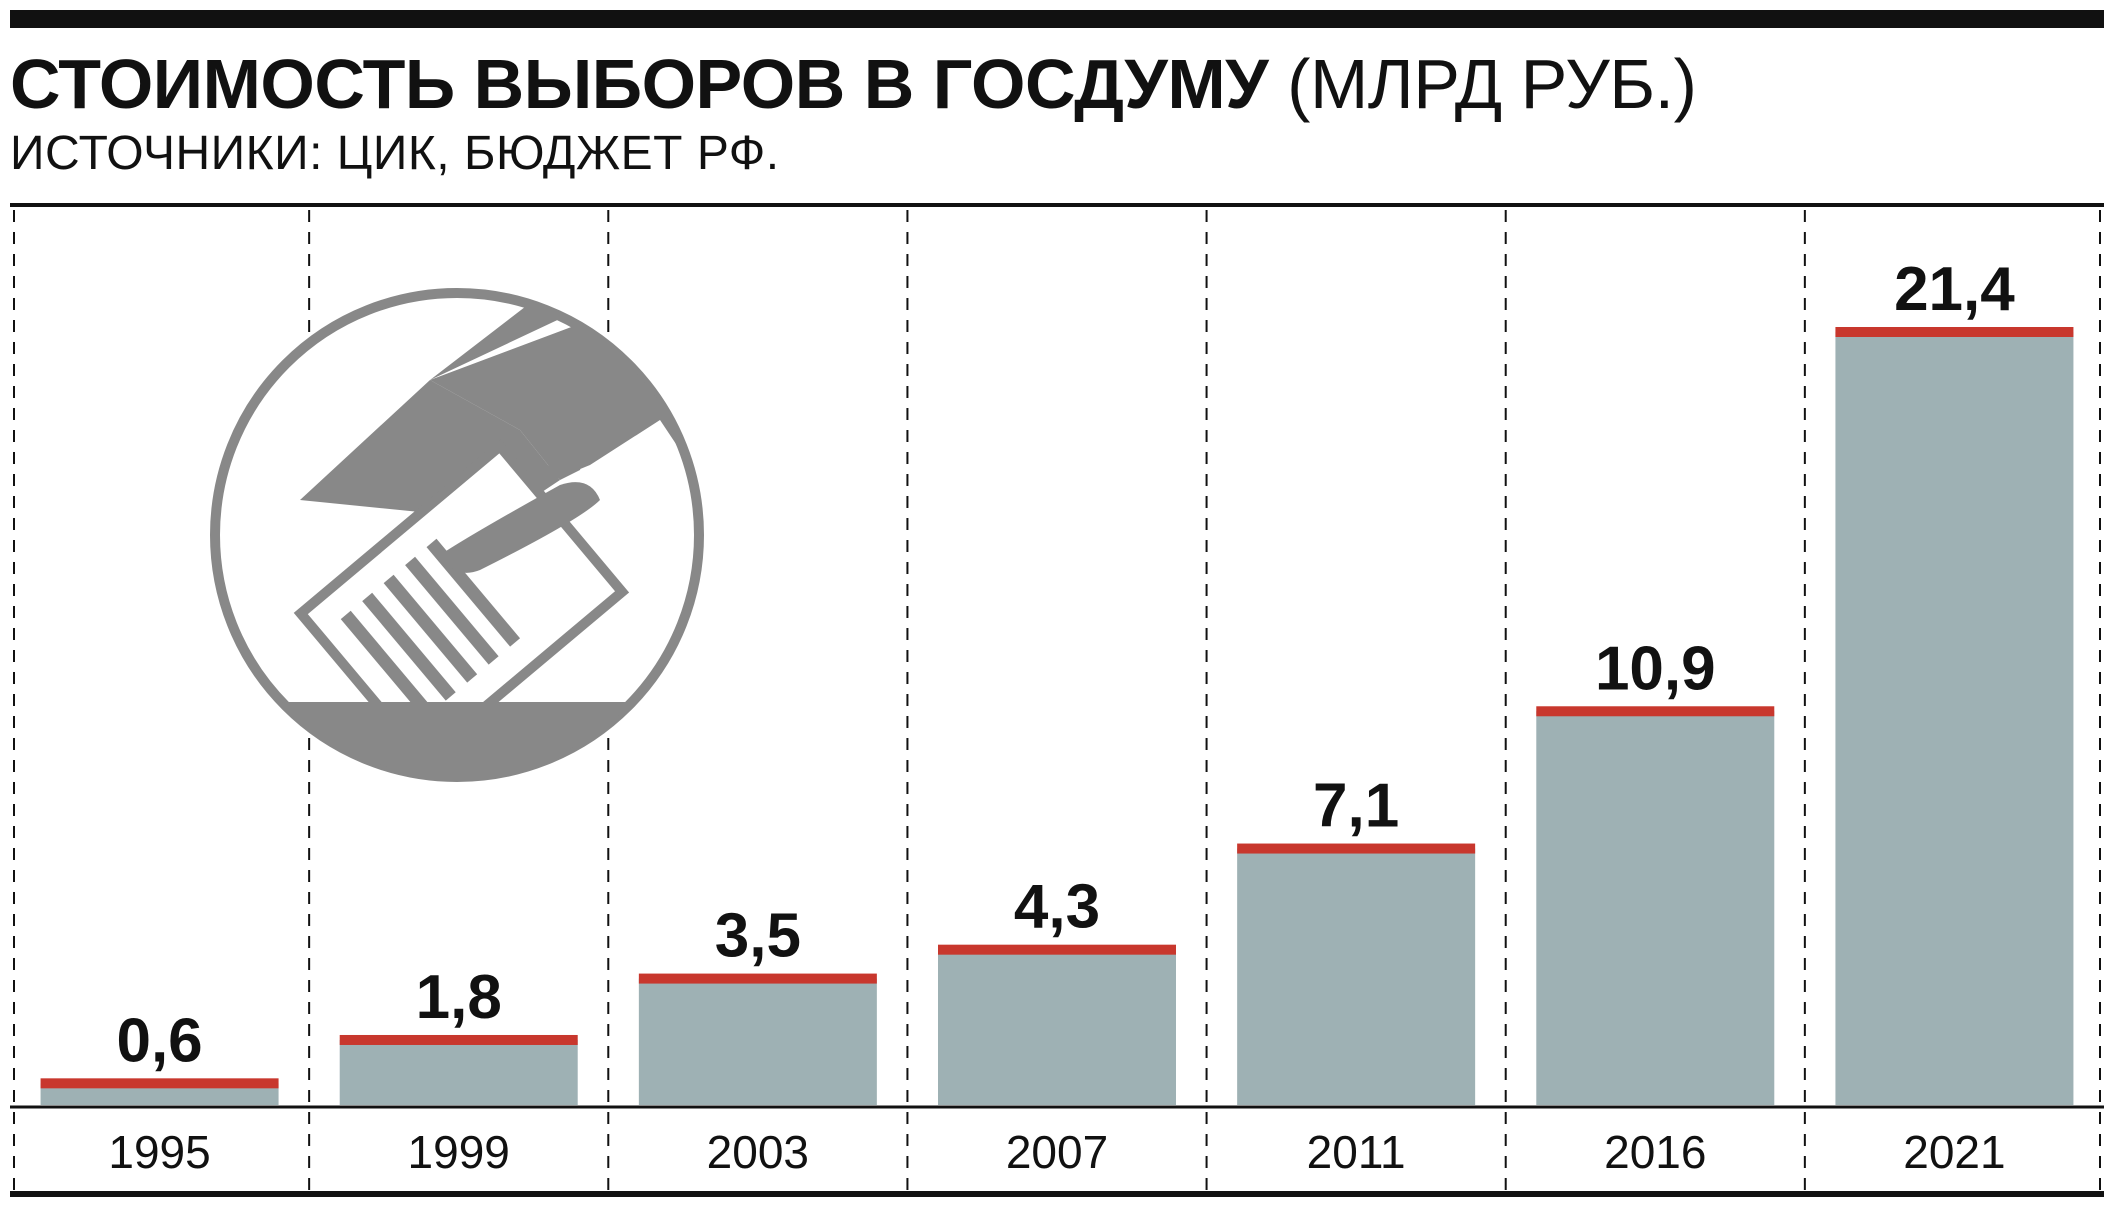 The image size is (2110, 1218). Describe the element at coordinates (1954, 718) in the screenshot. I see `bar-2021` at that location.